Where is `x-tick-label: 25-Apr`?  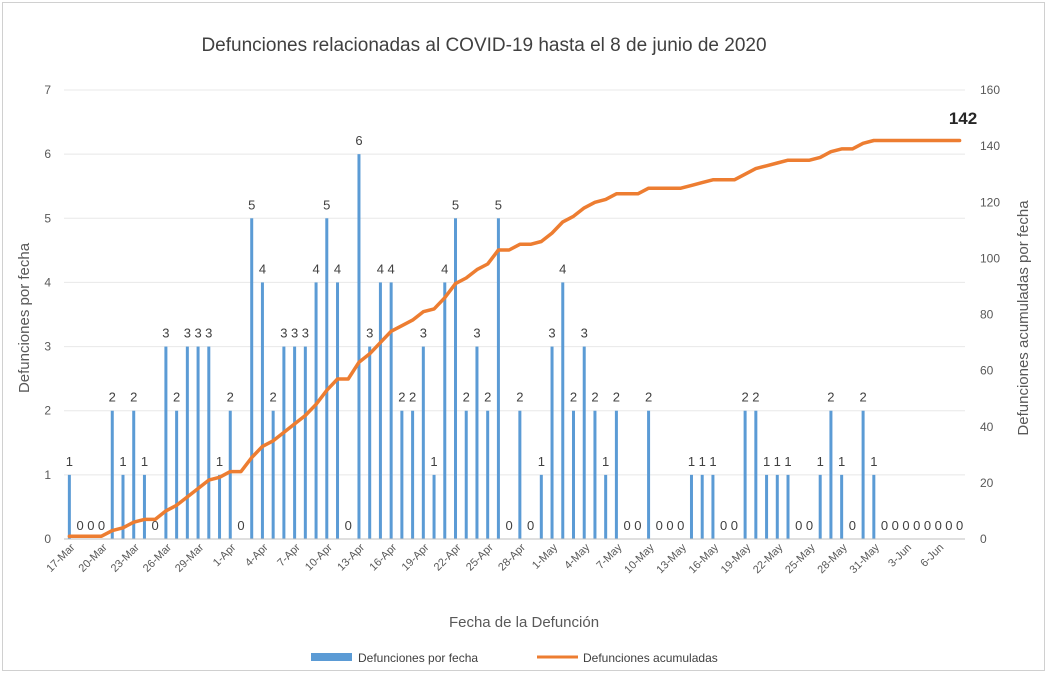 x-tick-label: 25-Apr is located at coordinates (480, 557).